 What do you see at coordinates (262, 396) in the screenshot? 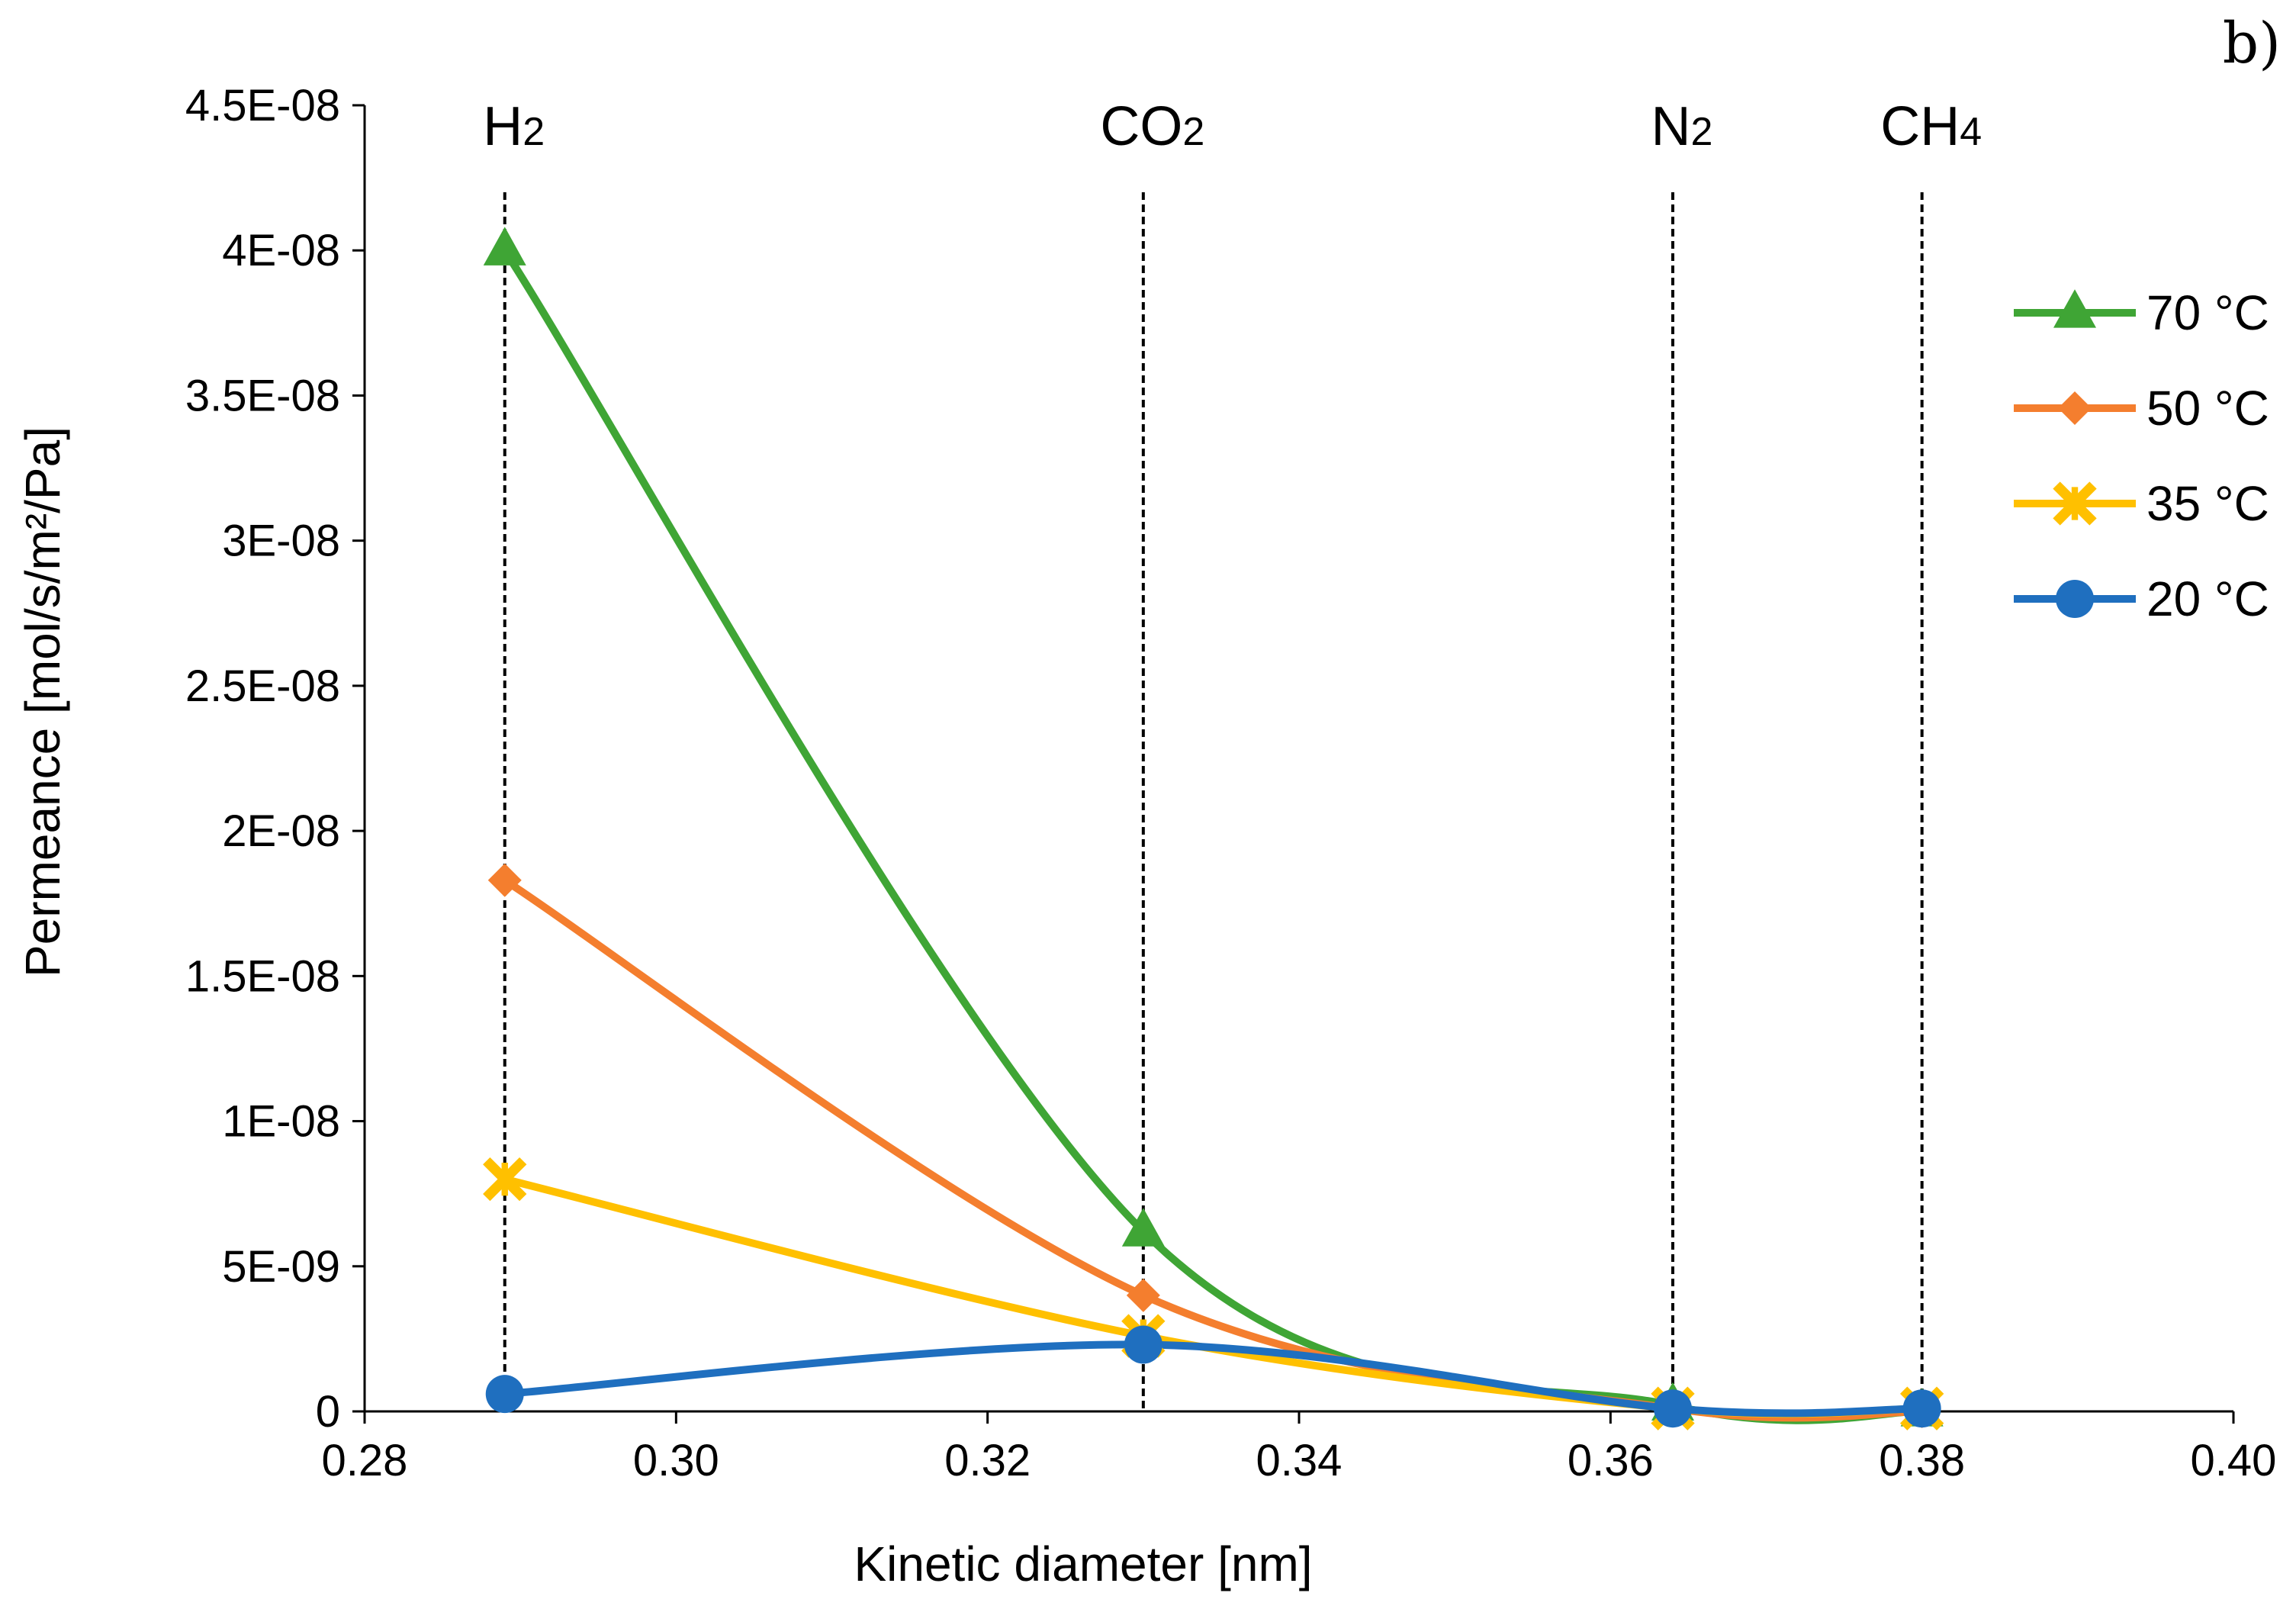
I see `y-tick-label: 3.5E-08` at bounding box center [262, 396].